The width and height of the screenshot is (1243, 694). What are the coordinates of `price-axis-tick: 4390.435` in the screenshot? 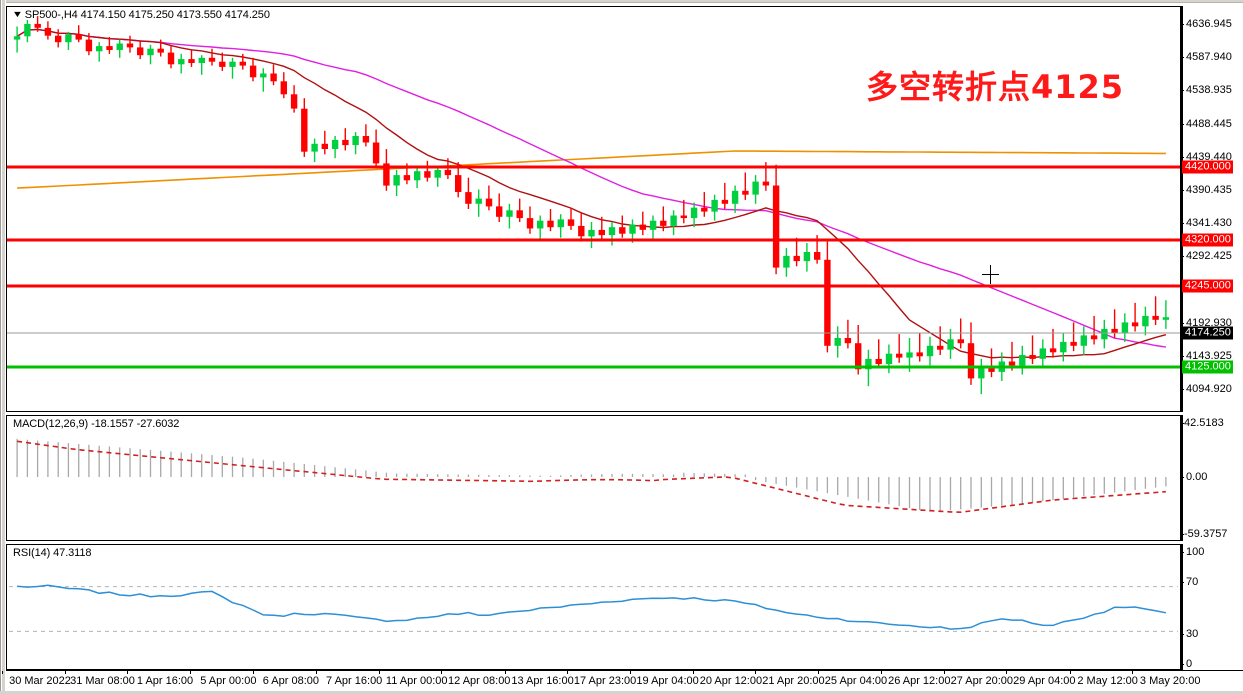 It's located at (1206, 190).